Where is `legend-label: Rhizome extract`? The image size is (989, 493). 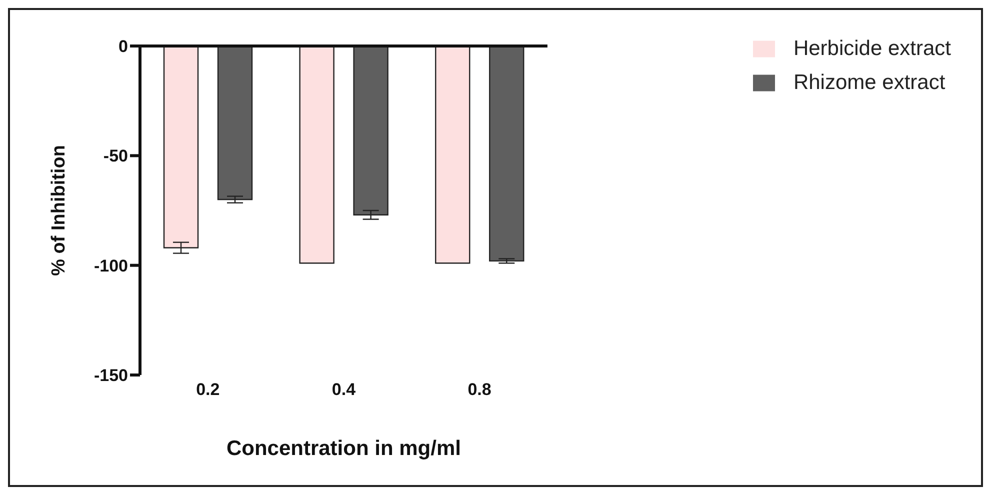 legend-label: Rhizome extract is located at coordinates (869, 82).